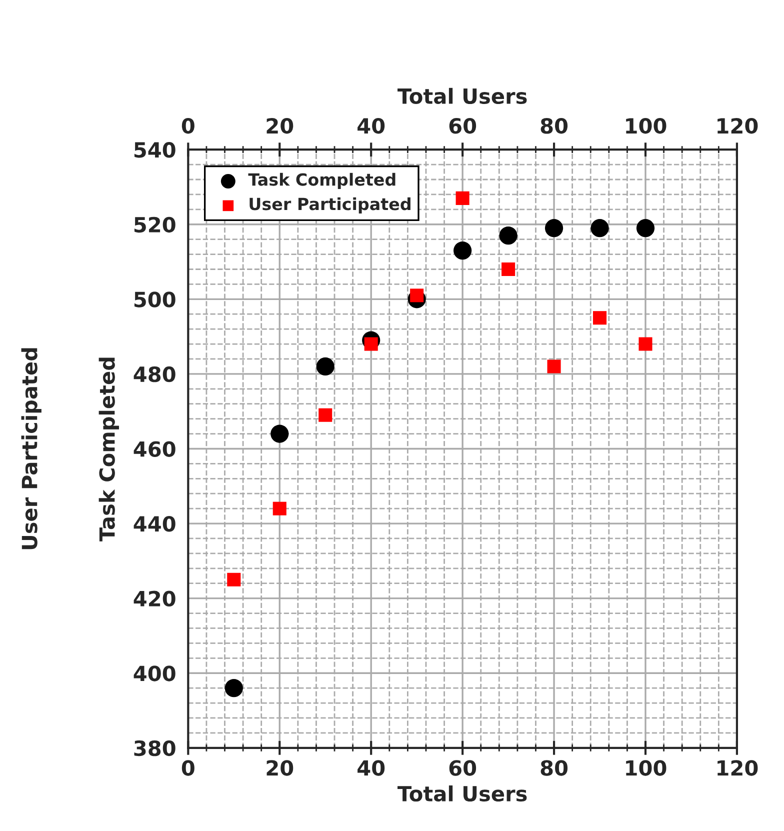  Describe the element at coordinates (155, 224) in the screenshot. I see `y-tick-label: 520` at that location.